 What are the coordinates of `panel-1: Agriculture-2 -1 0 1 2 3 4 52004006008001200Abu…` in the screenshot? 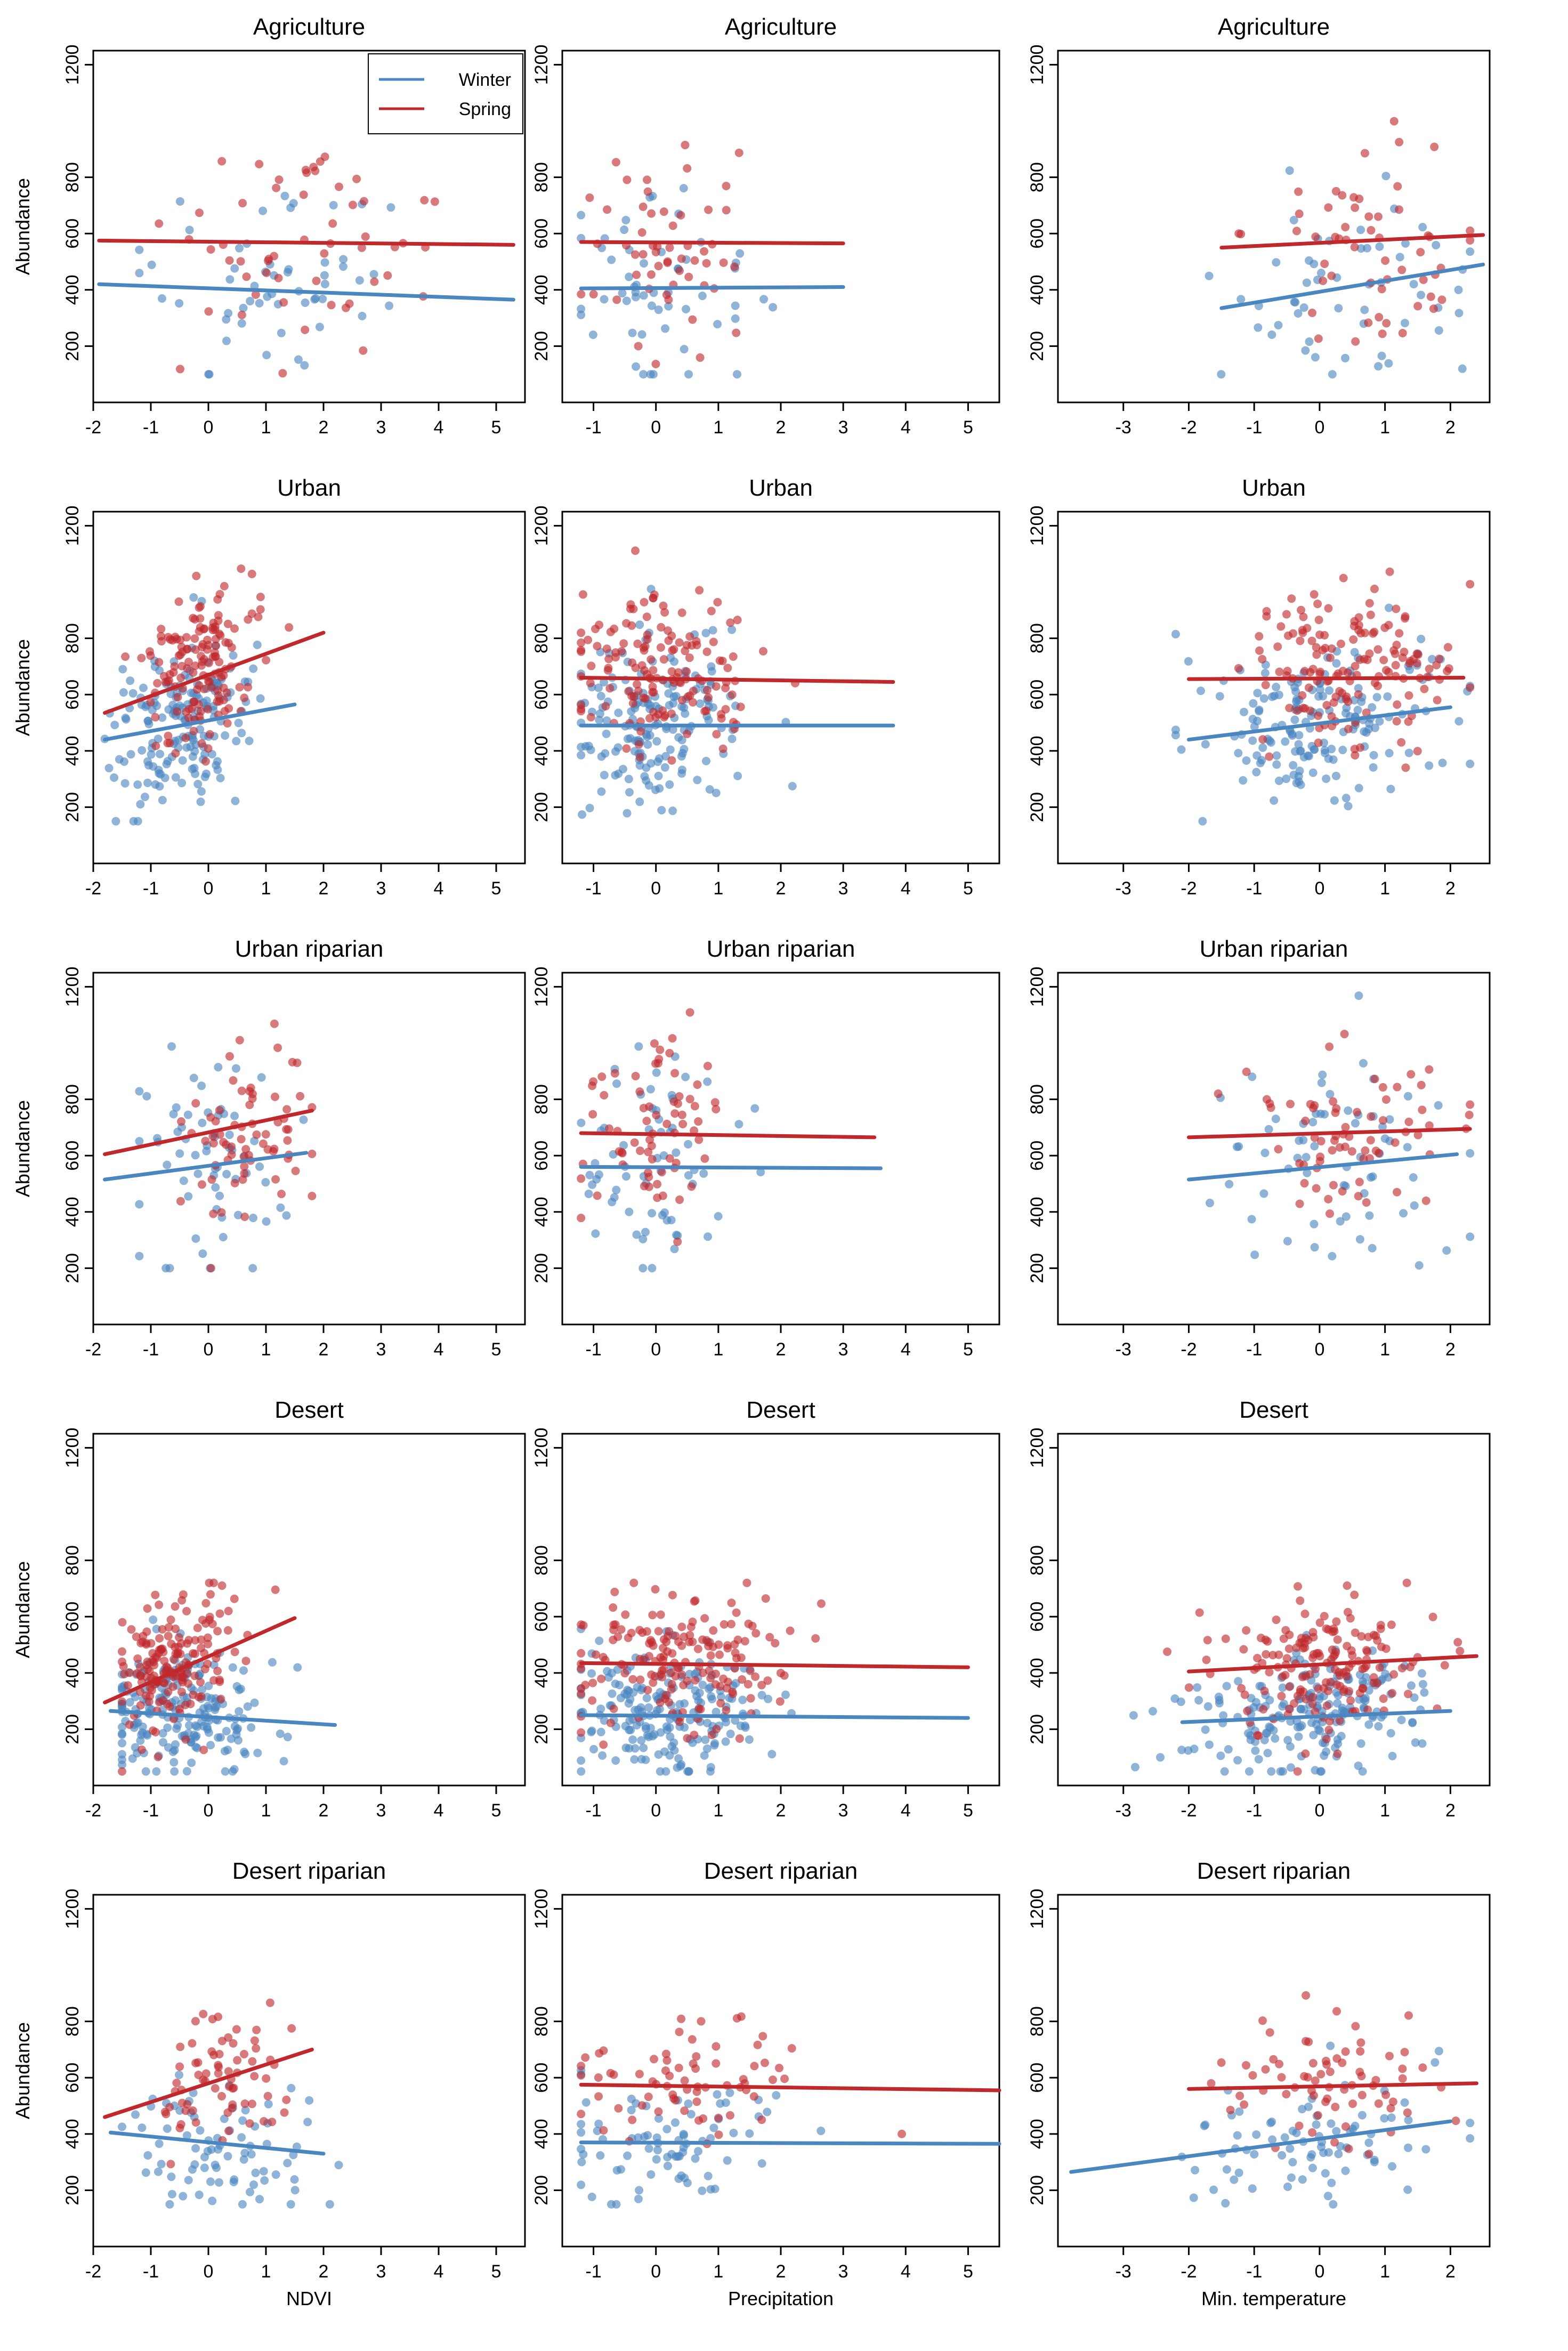 It's located at (269, 226).